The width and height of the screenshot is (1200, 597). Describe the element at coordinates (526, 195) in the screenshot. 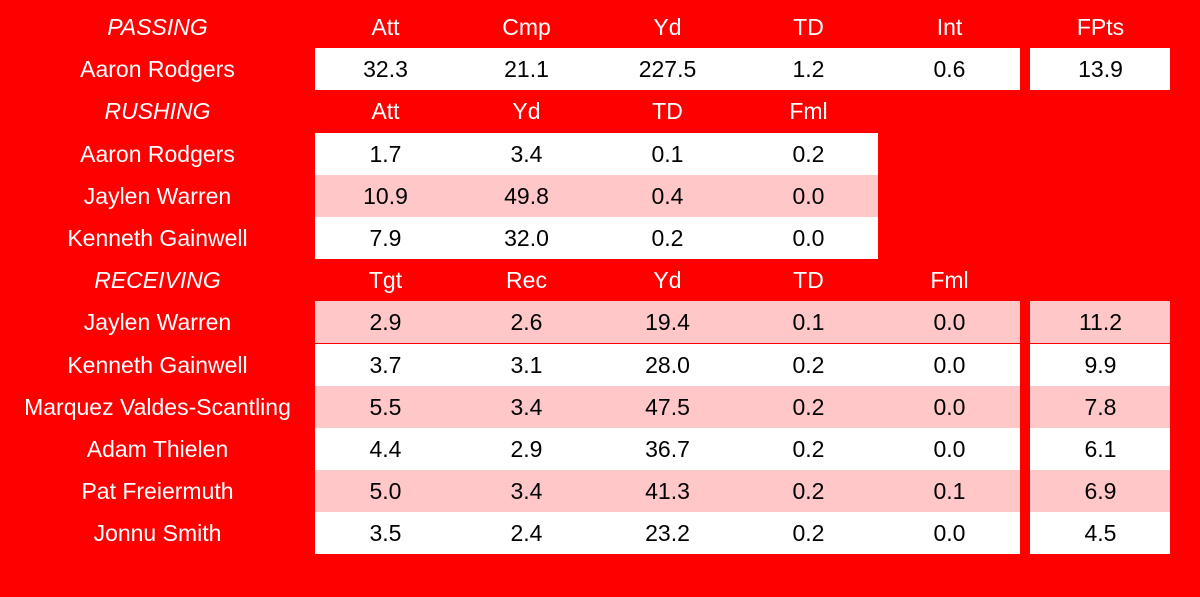

I see `stat-value: 49.8` at that location.